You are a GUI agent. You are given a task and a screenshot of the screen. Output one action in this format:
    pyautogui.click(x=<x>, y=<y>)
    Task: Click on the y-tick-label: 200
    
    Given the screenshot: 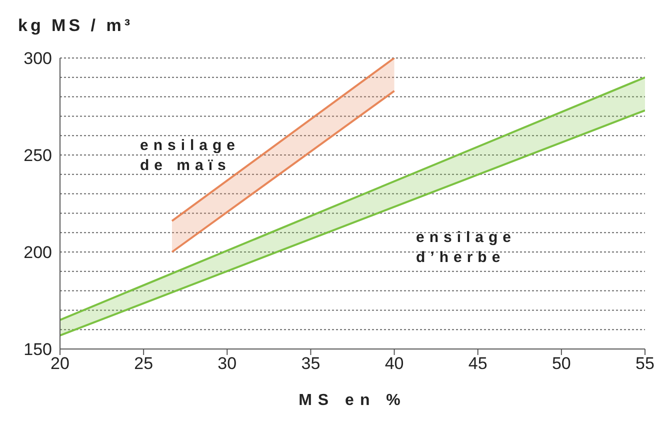 What is the action you would take?
    pyautogui.click(x=38, y=252)
    